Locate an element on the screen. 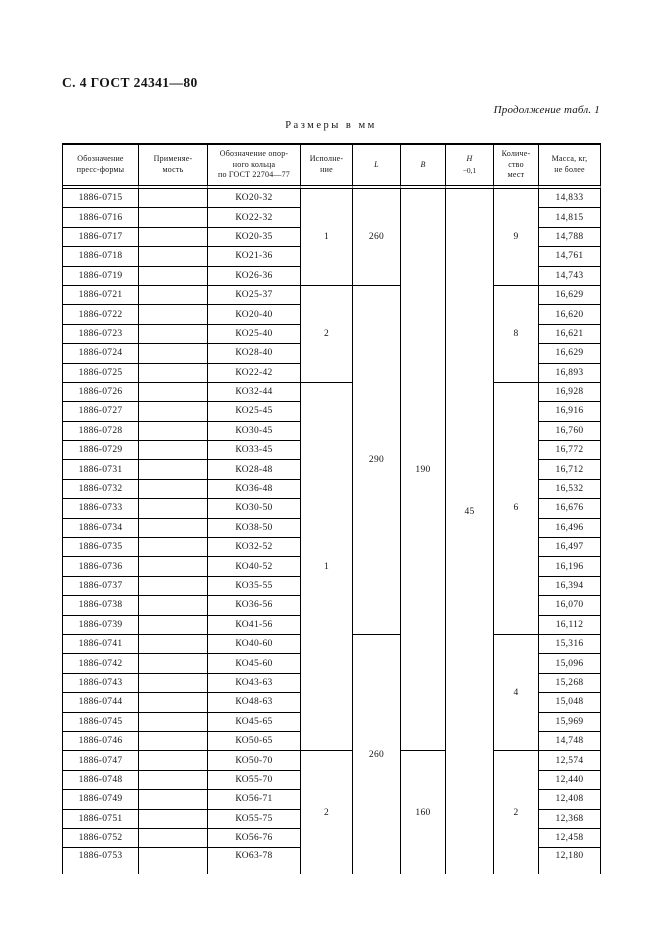  table-row: 1886-0749 КО56-71 12,408 is located at coordinates (332, 800).